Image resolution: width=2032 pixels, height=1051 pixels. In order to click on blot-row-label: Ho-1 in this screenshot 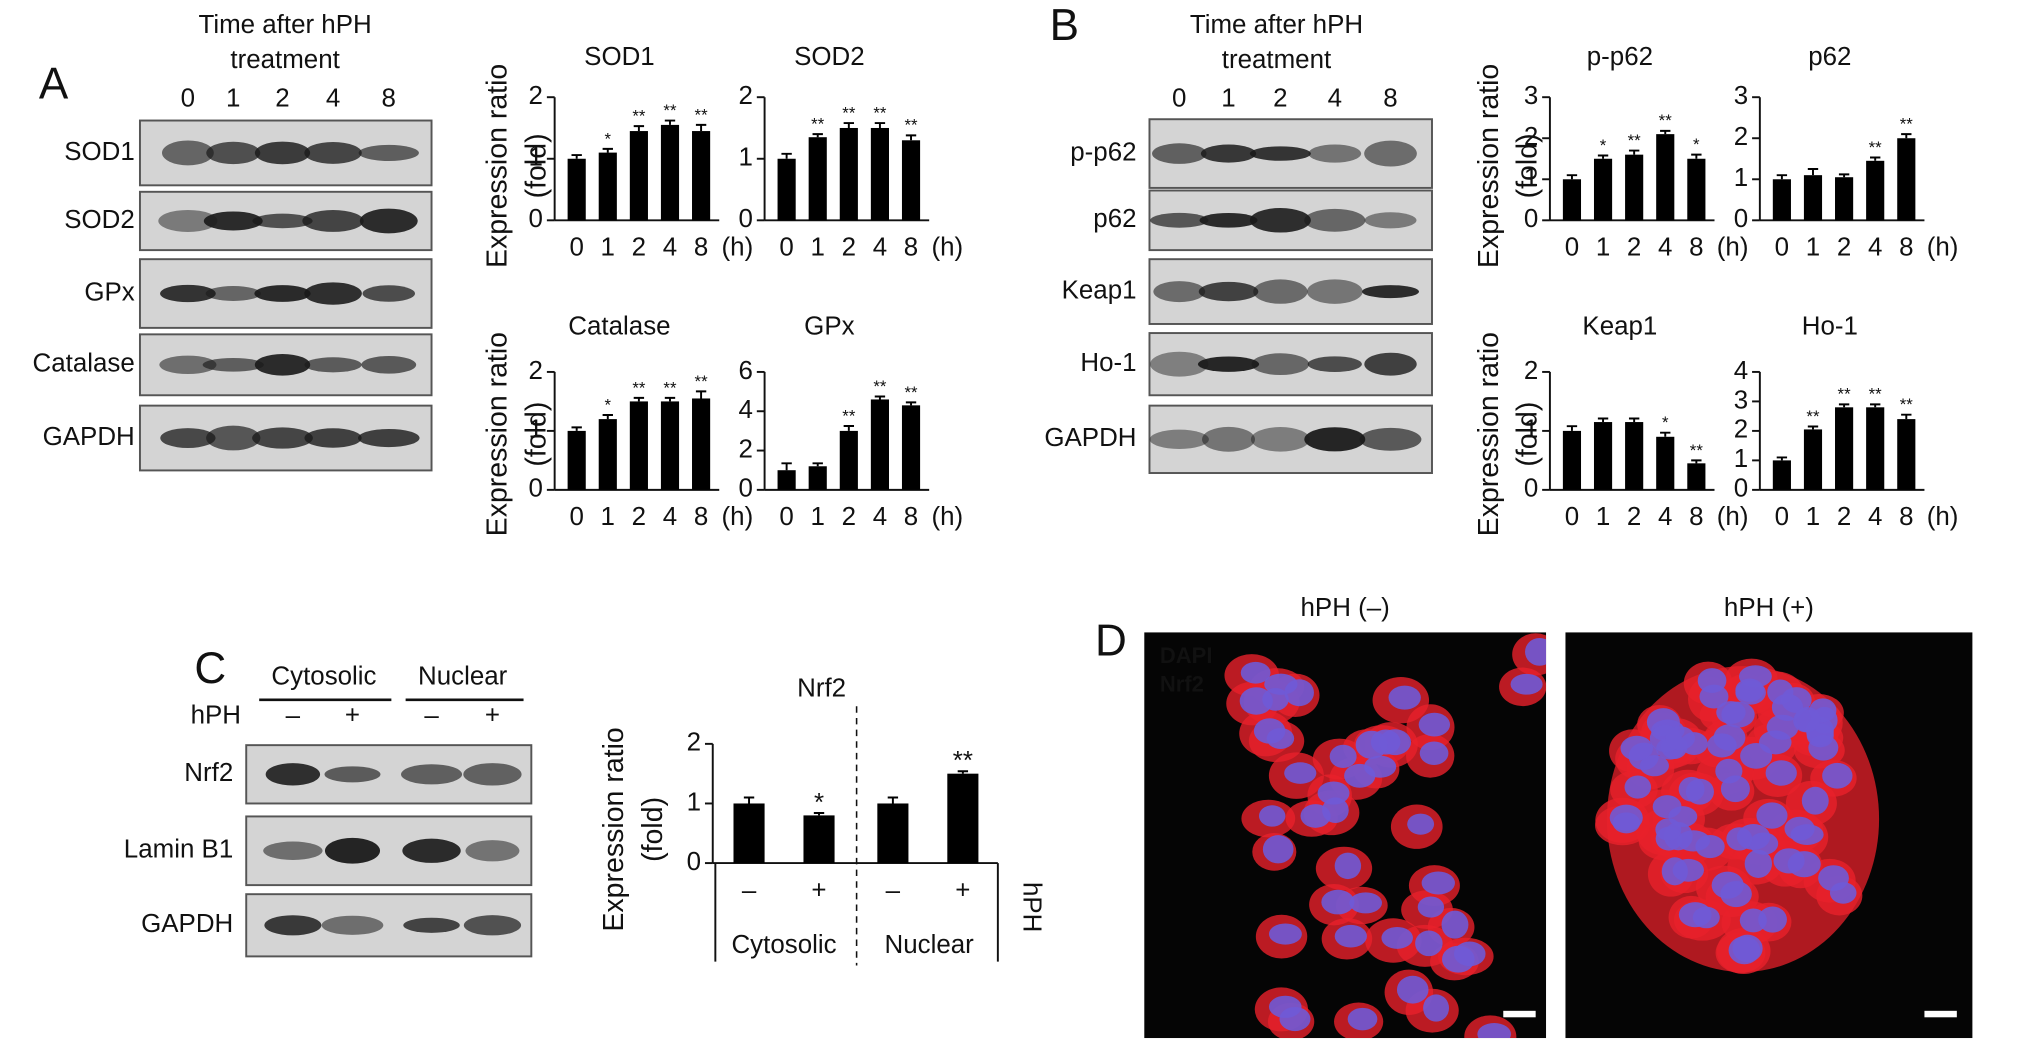, I will do `click(1108, 363)`.